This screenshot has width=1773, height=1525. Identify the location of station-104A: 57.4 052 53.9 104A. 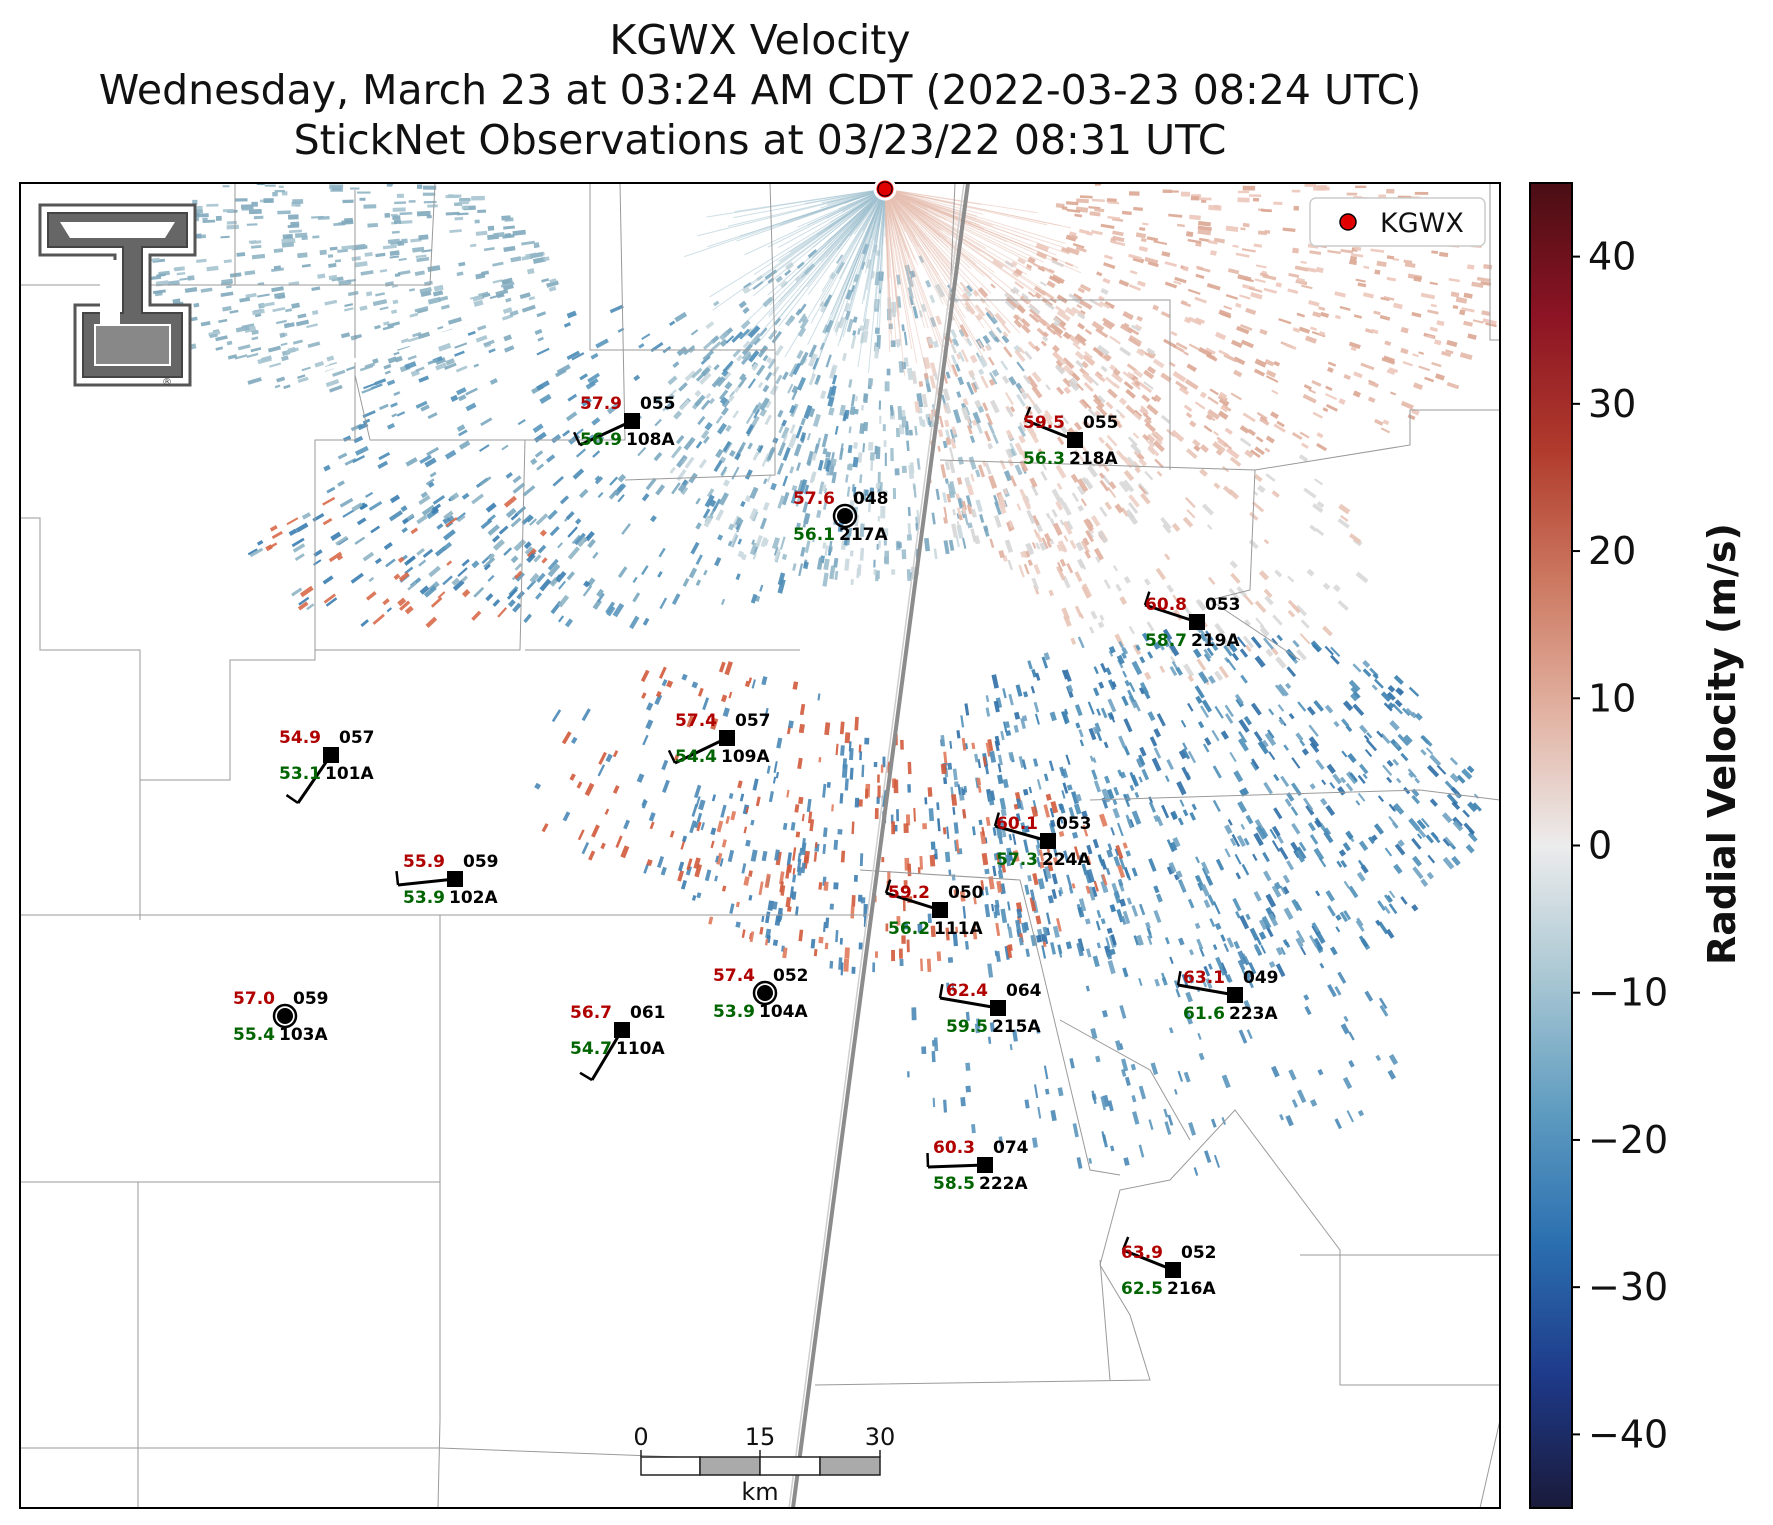
(760, 994).